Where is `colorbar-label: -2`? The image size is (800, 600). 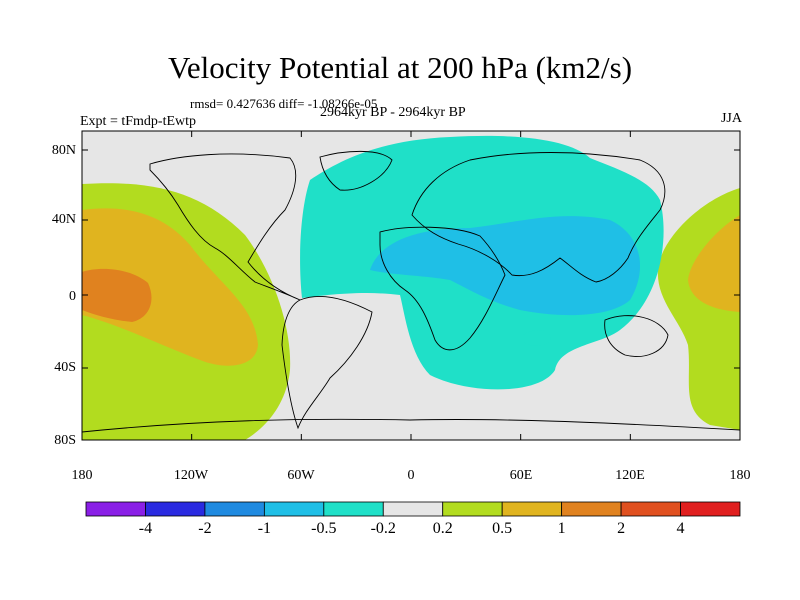 colorbar-label: -2 is located at coordinates (205, 528).